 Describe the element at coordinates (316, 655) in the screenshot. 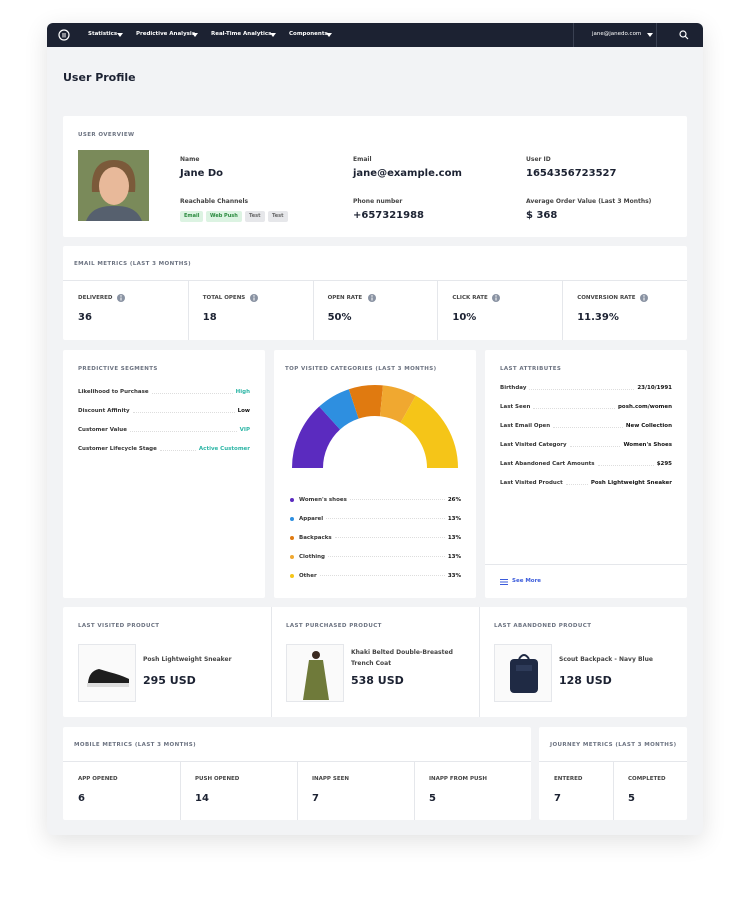

I see `model-head` at that location.